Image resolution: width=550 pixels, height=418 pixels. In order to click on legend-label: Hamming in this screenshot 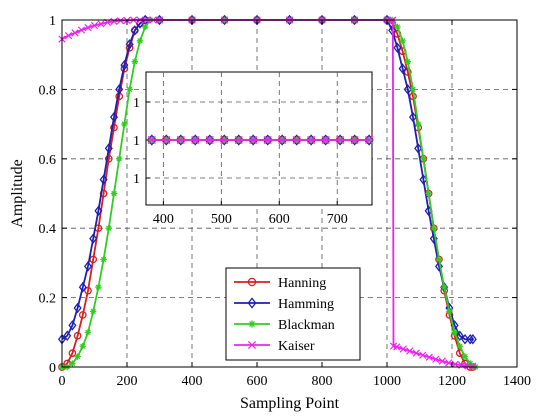, I will do `click(306, 304)`.